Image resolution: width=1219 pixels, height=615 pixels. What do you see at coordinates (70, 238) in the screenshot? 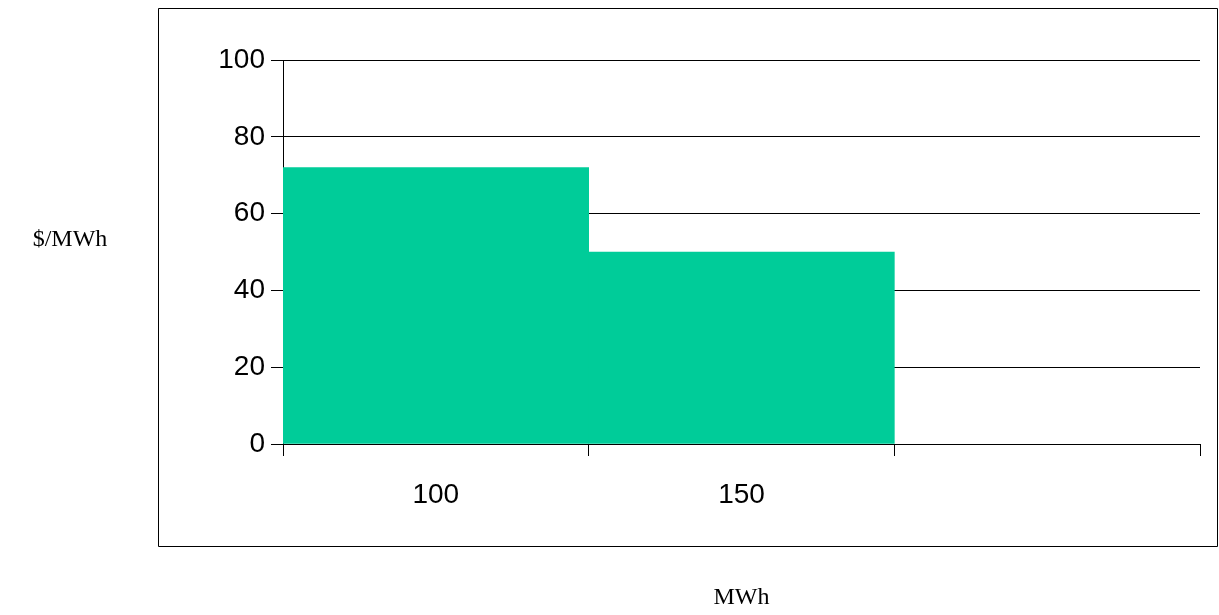
I see `y-axis-title: $/MWh` at bounding box center [70, 238].